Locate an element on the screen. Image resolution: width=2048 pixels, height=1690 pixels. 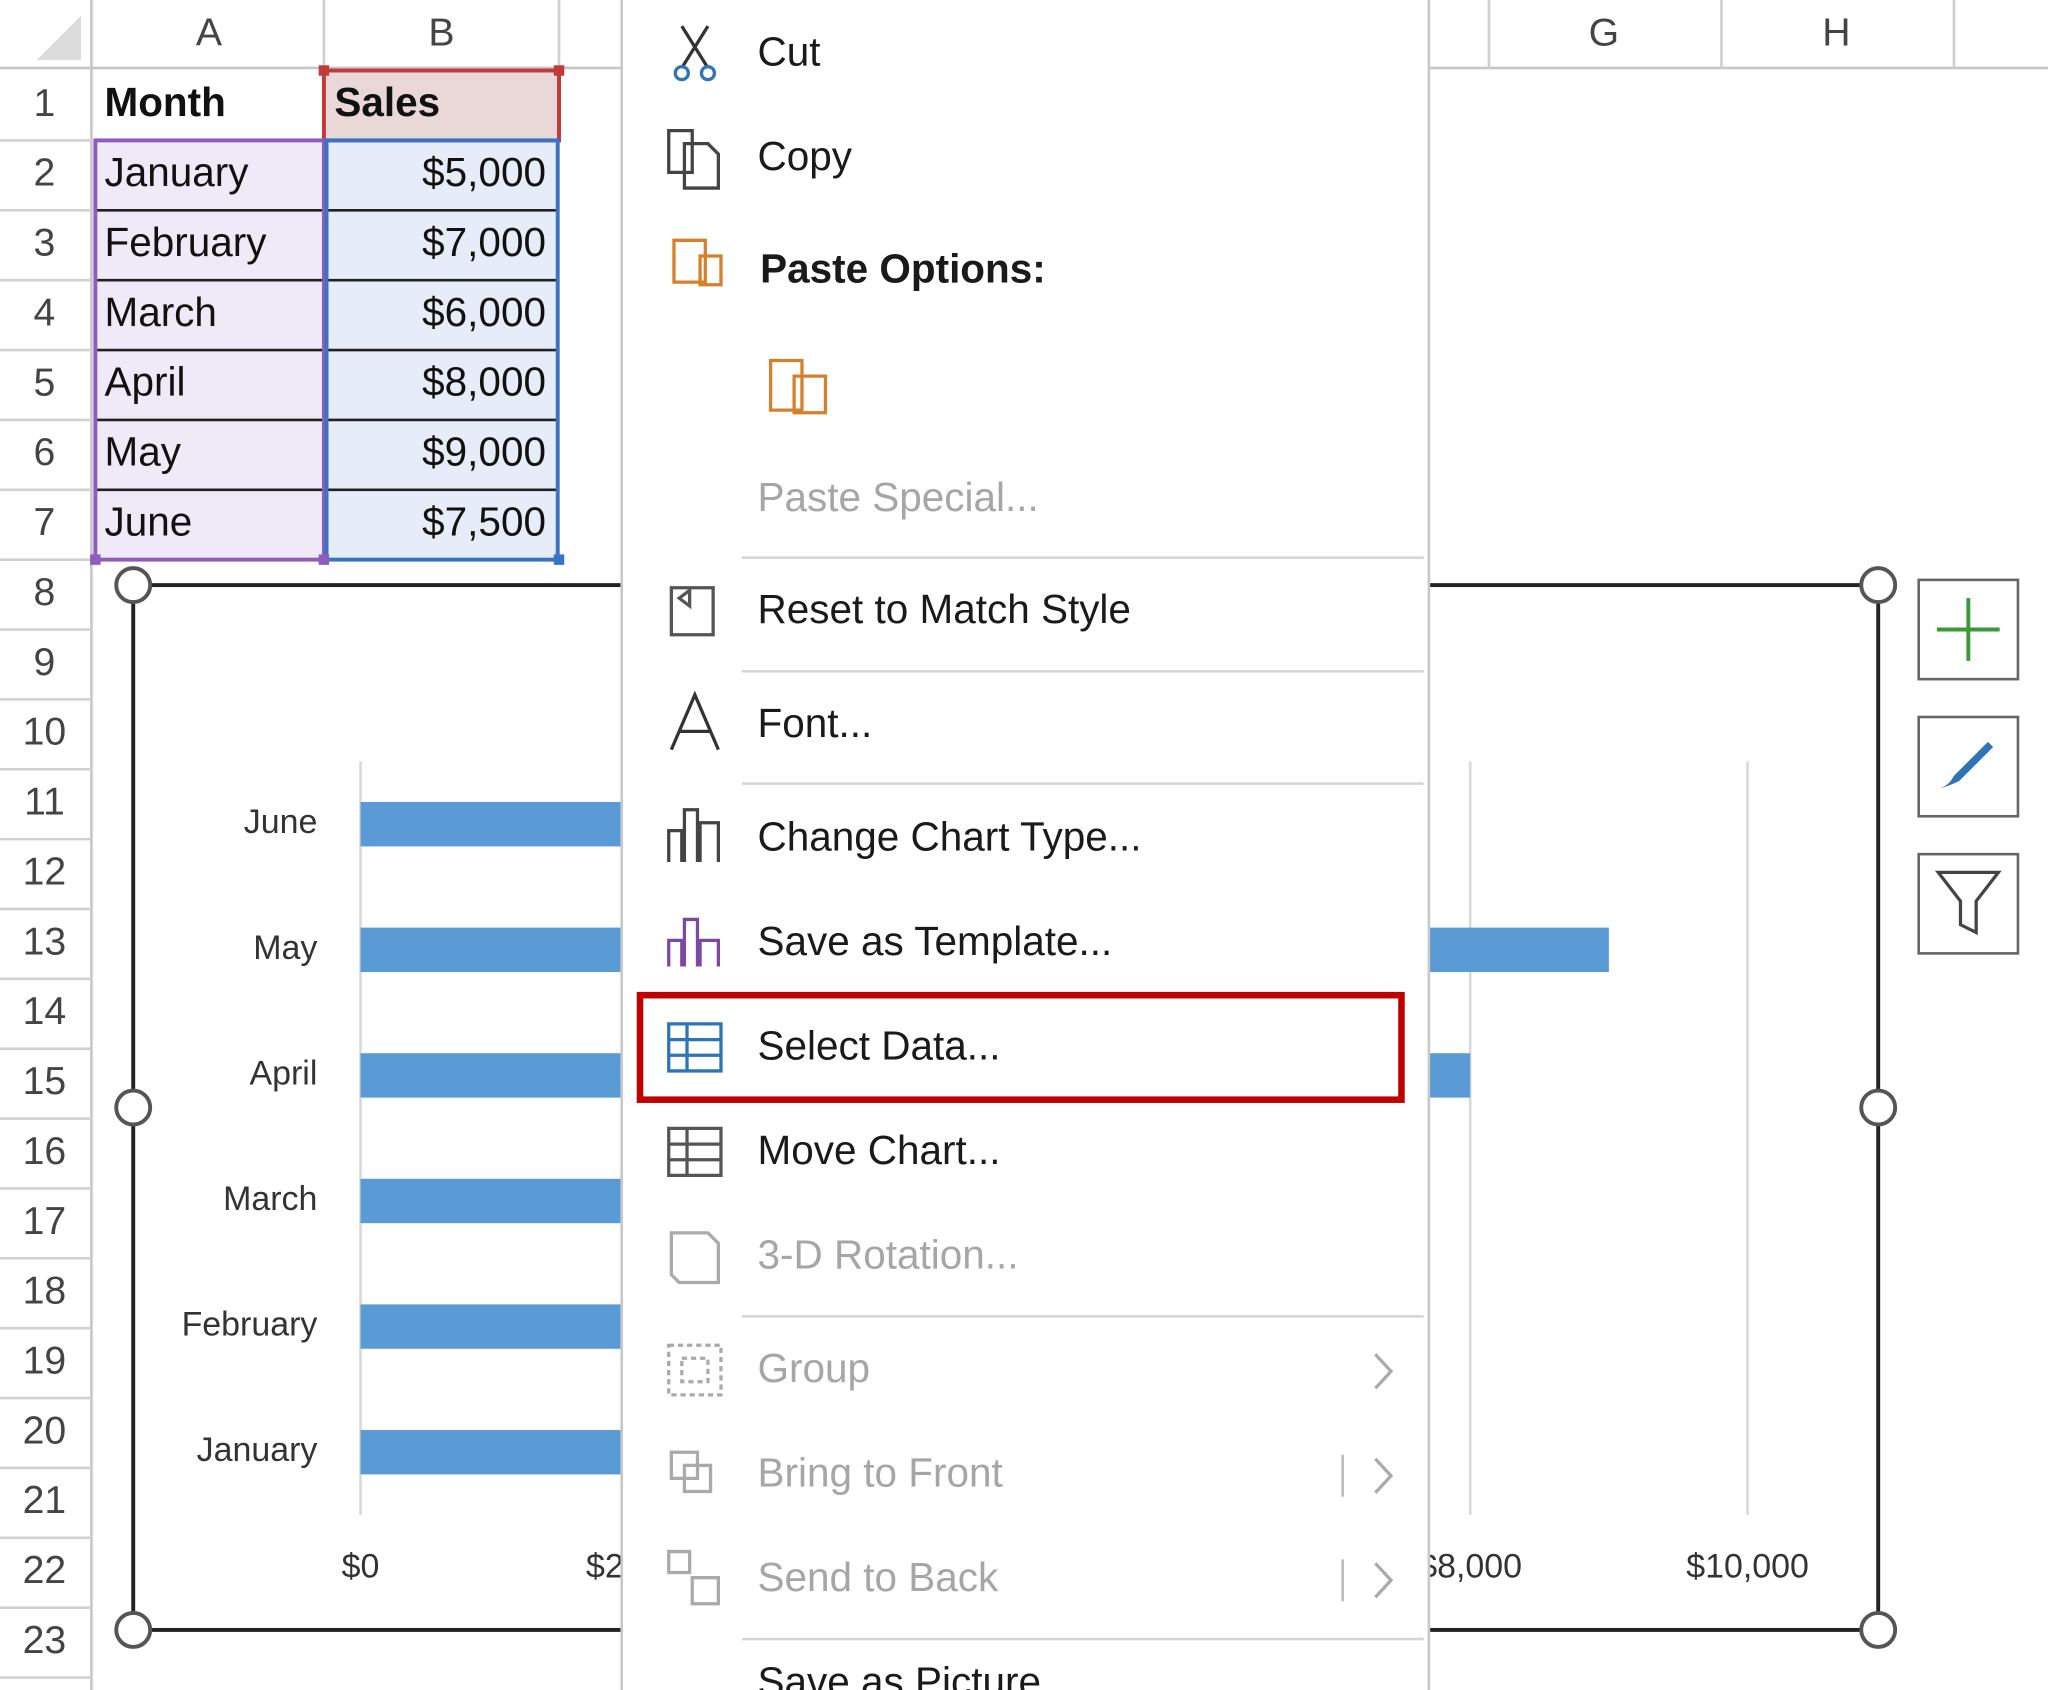
column-header: G is located at coordinates (1604, 33).